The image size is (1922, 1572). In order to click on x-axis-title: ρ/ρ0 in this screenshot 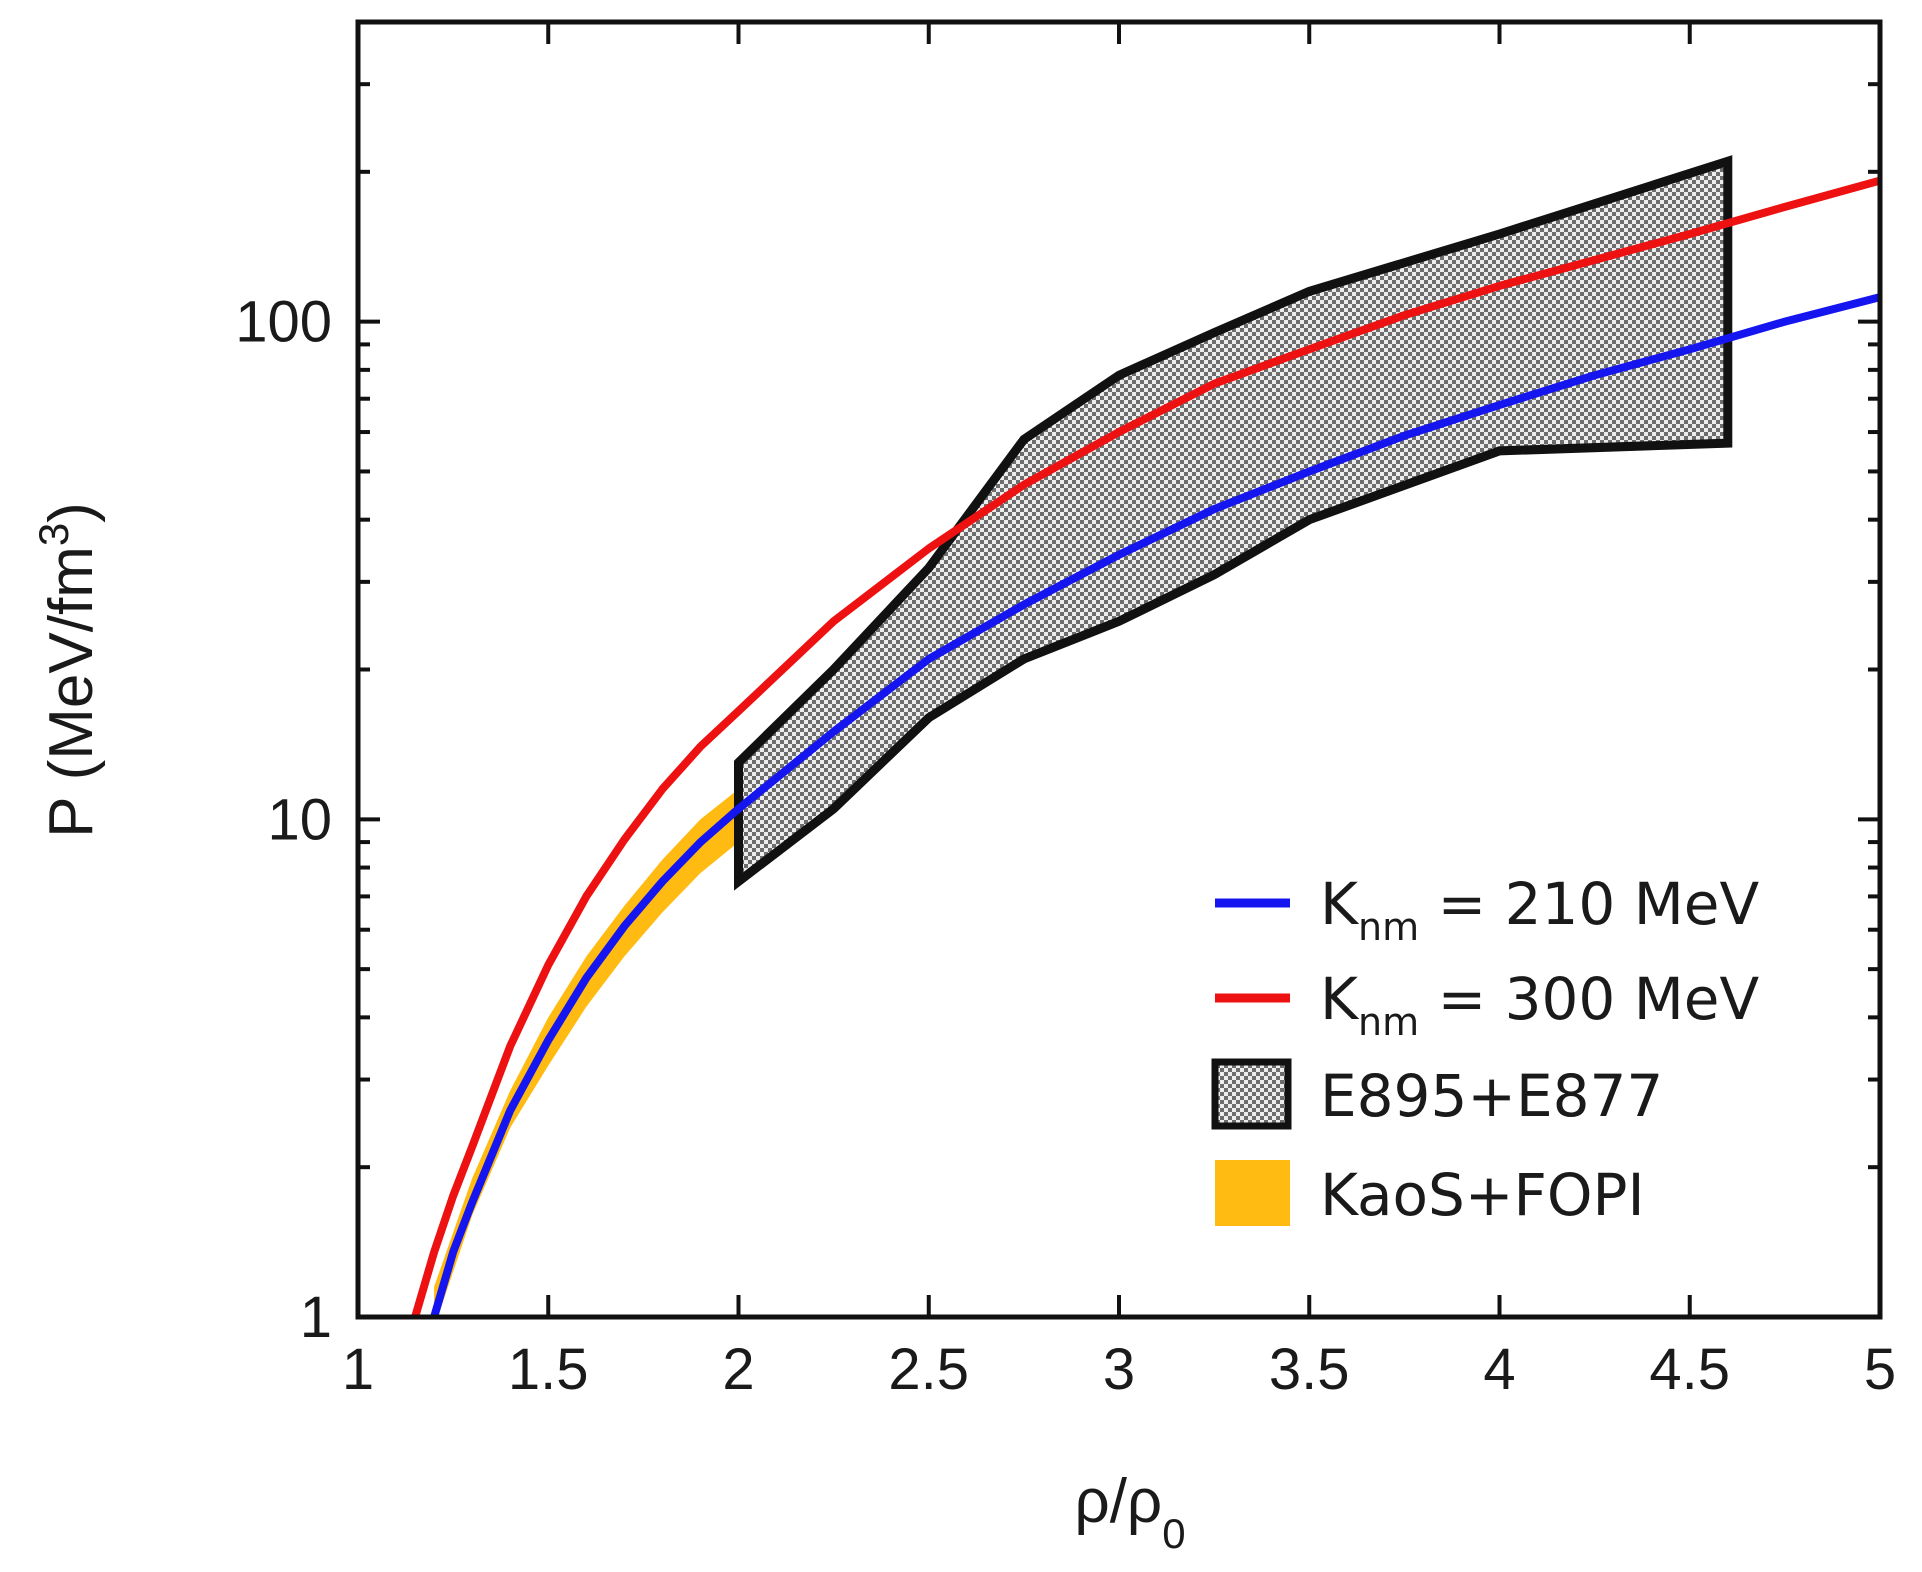, I will do `click(1129, 1512)`.